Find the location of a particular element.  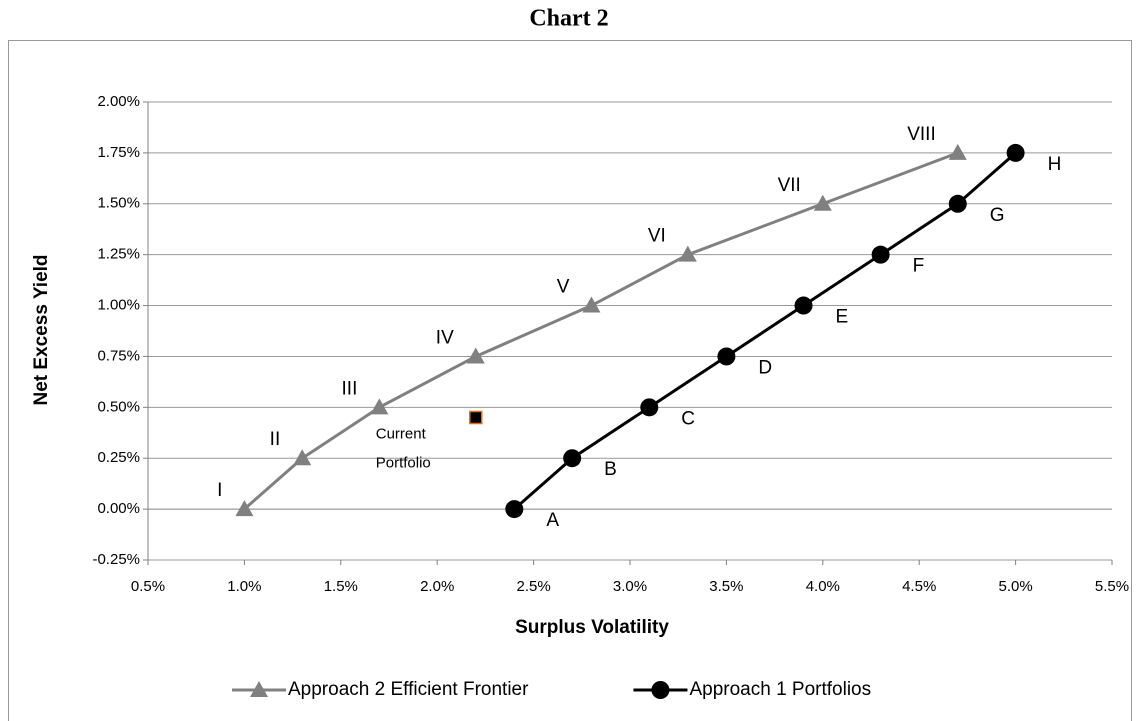

point-annotation: Current Portfolio is located at coordinates (403, 448).